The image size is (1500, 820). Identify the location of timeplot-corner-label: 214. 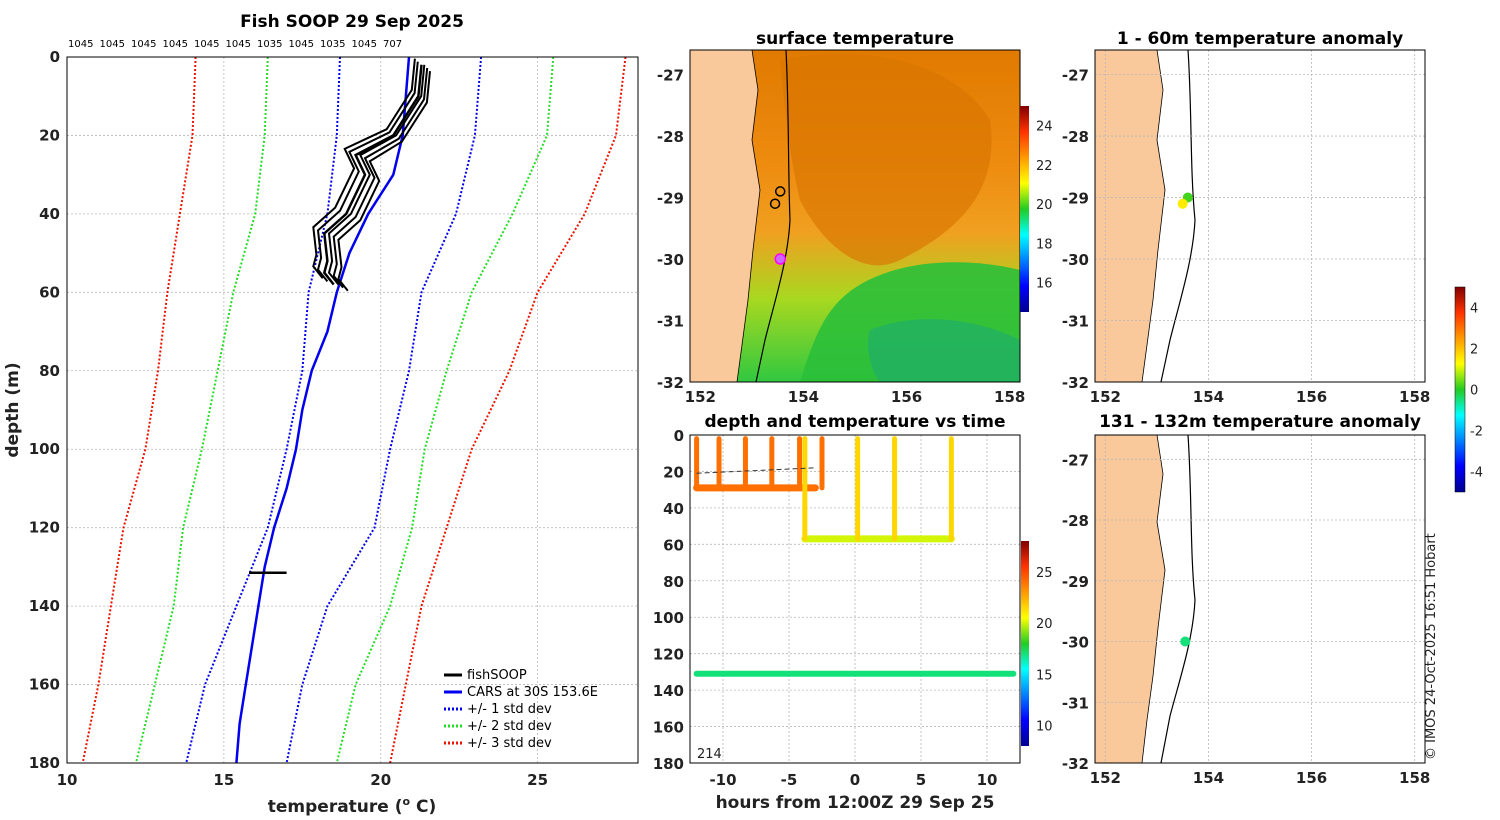
(709, 754).